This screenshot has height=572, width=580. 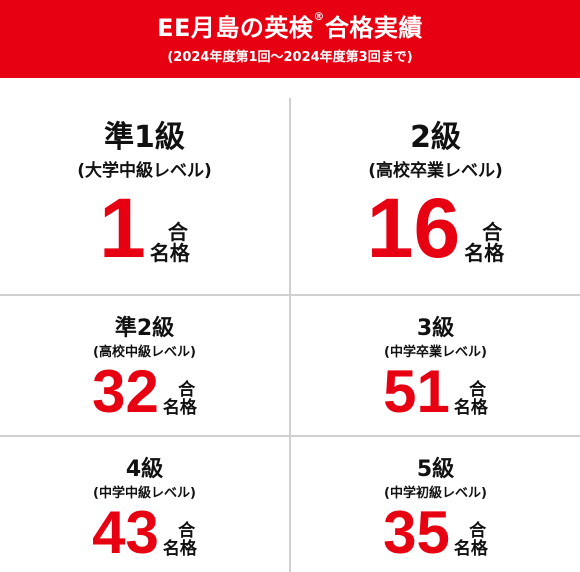 I want to click on banner-title-text: EE月島の英検, so click(x=235, y=28).